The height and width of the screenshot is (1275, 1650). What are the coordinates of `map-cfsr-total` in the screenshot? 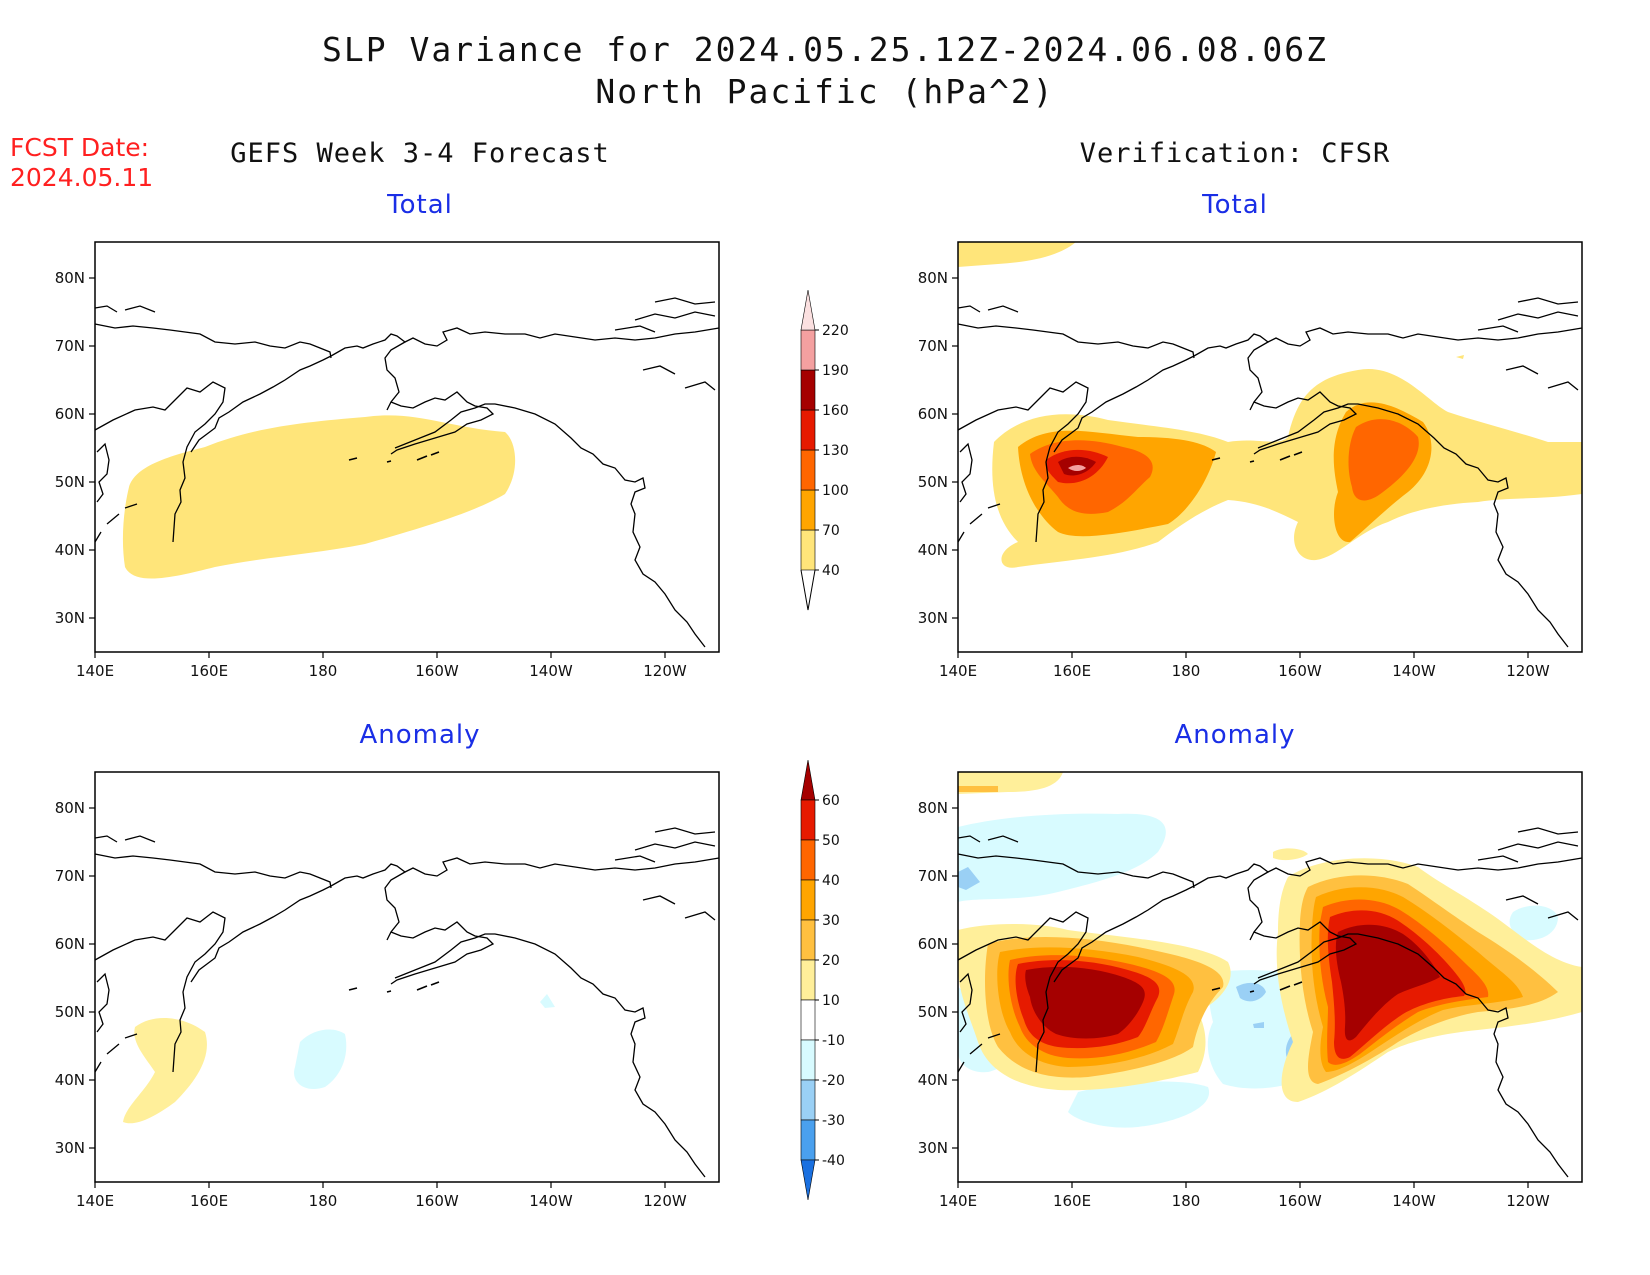 It's located at (1267, 450).